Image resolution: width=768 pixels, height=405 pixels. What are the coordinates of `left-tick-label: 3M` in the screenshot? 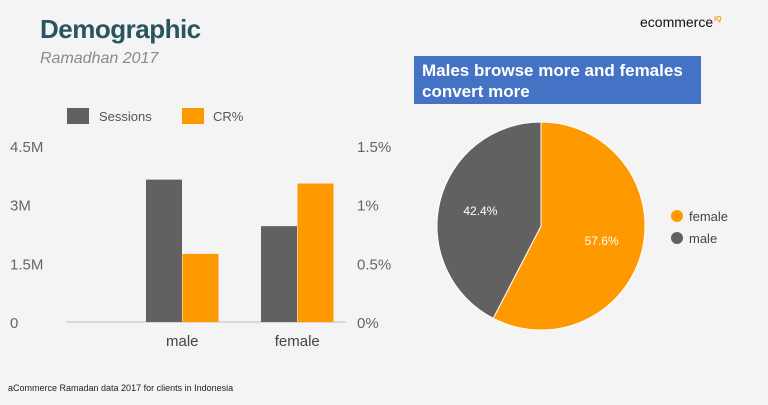 It's located at (20, 206).